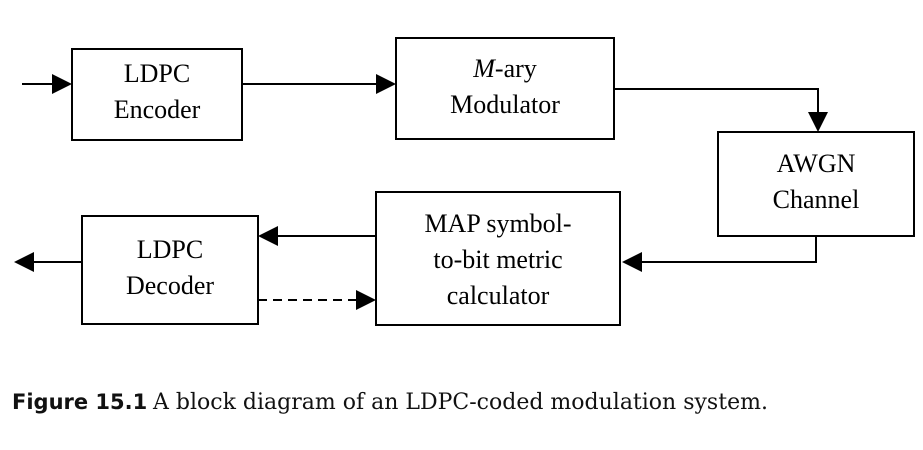 The width and height of the screenshot is (923, 450). Describe the element at coordinates (516, 68) in the screenshot. I see `modulator-label-ary: -ary` at that location.